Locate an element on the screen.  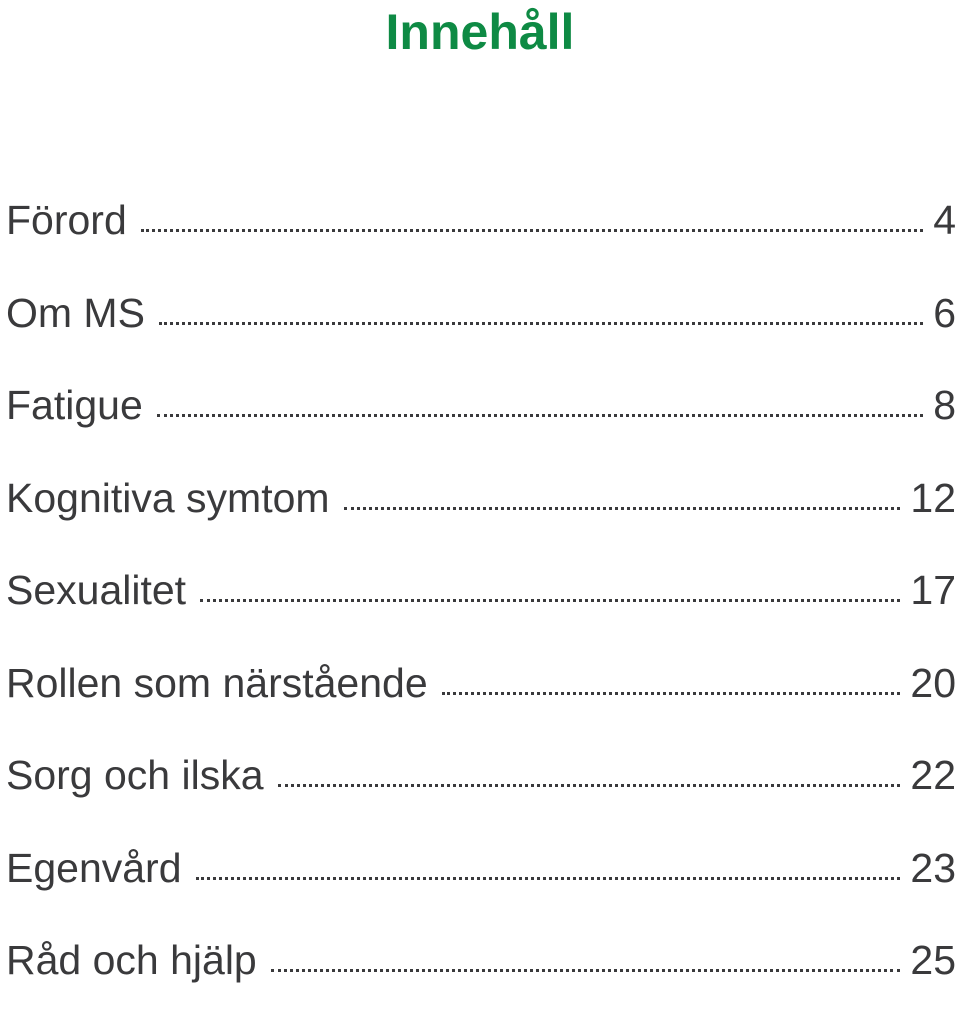
toc-entry-om-ms: Om MS 6 is located at coordinates (481, 329).